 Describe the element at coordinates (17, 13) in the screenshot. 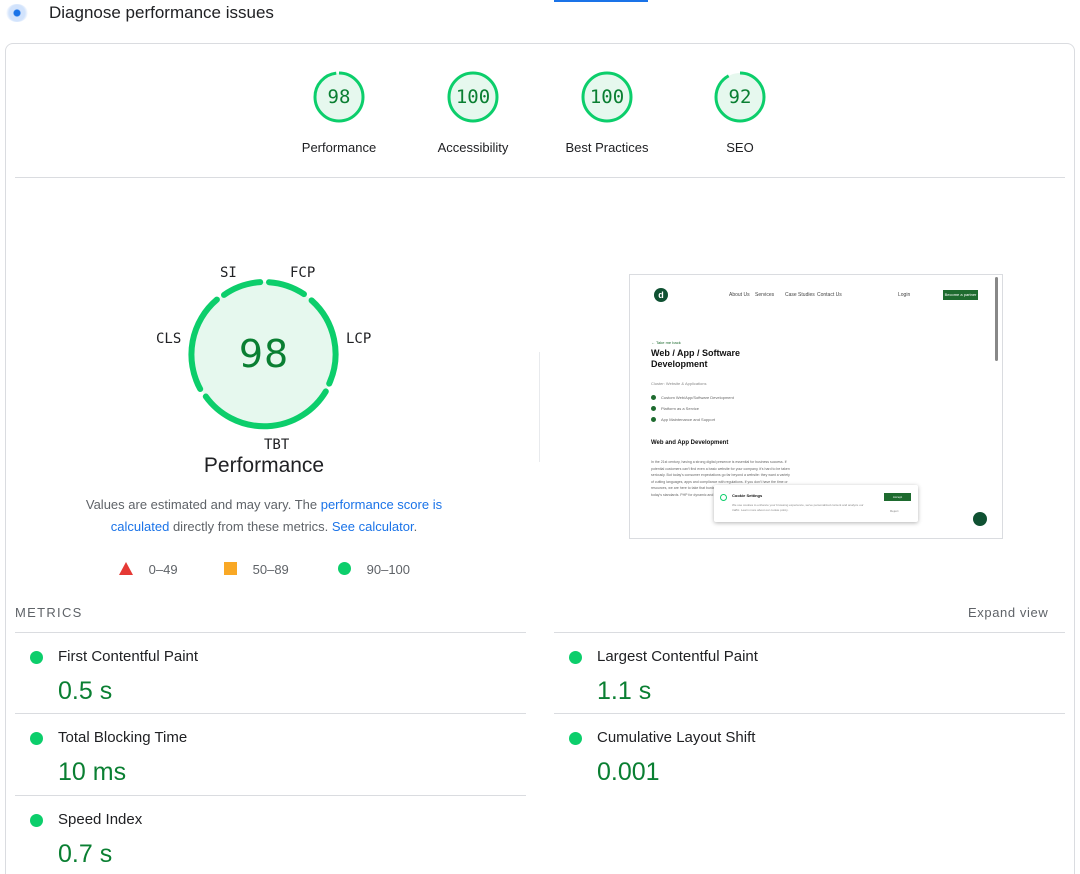

I see `diagnose-icon` at that location.